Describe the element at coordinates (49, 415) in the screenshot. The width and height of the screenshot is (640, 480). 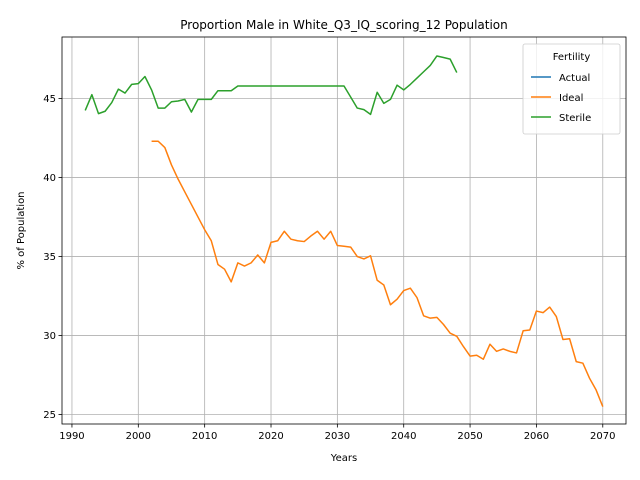
I see `y-tick-label: 25` at that location.